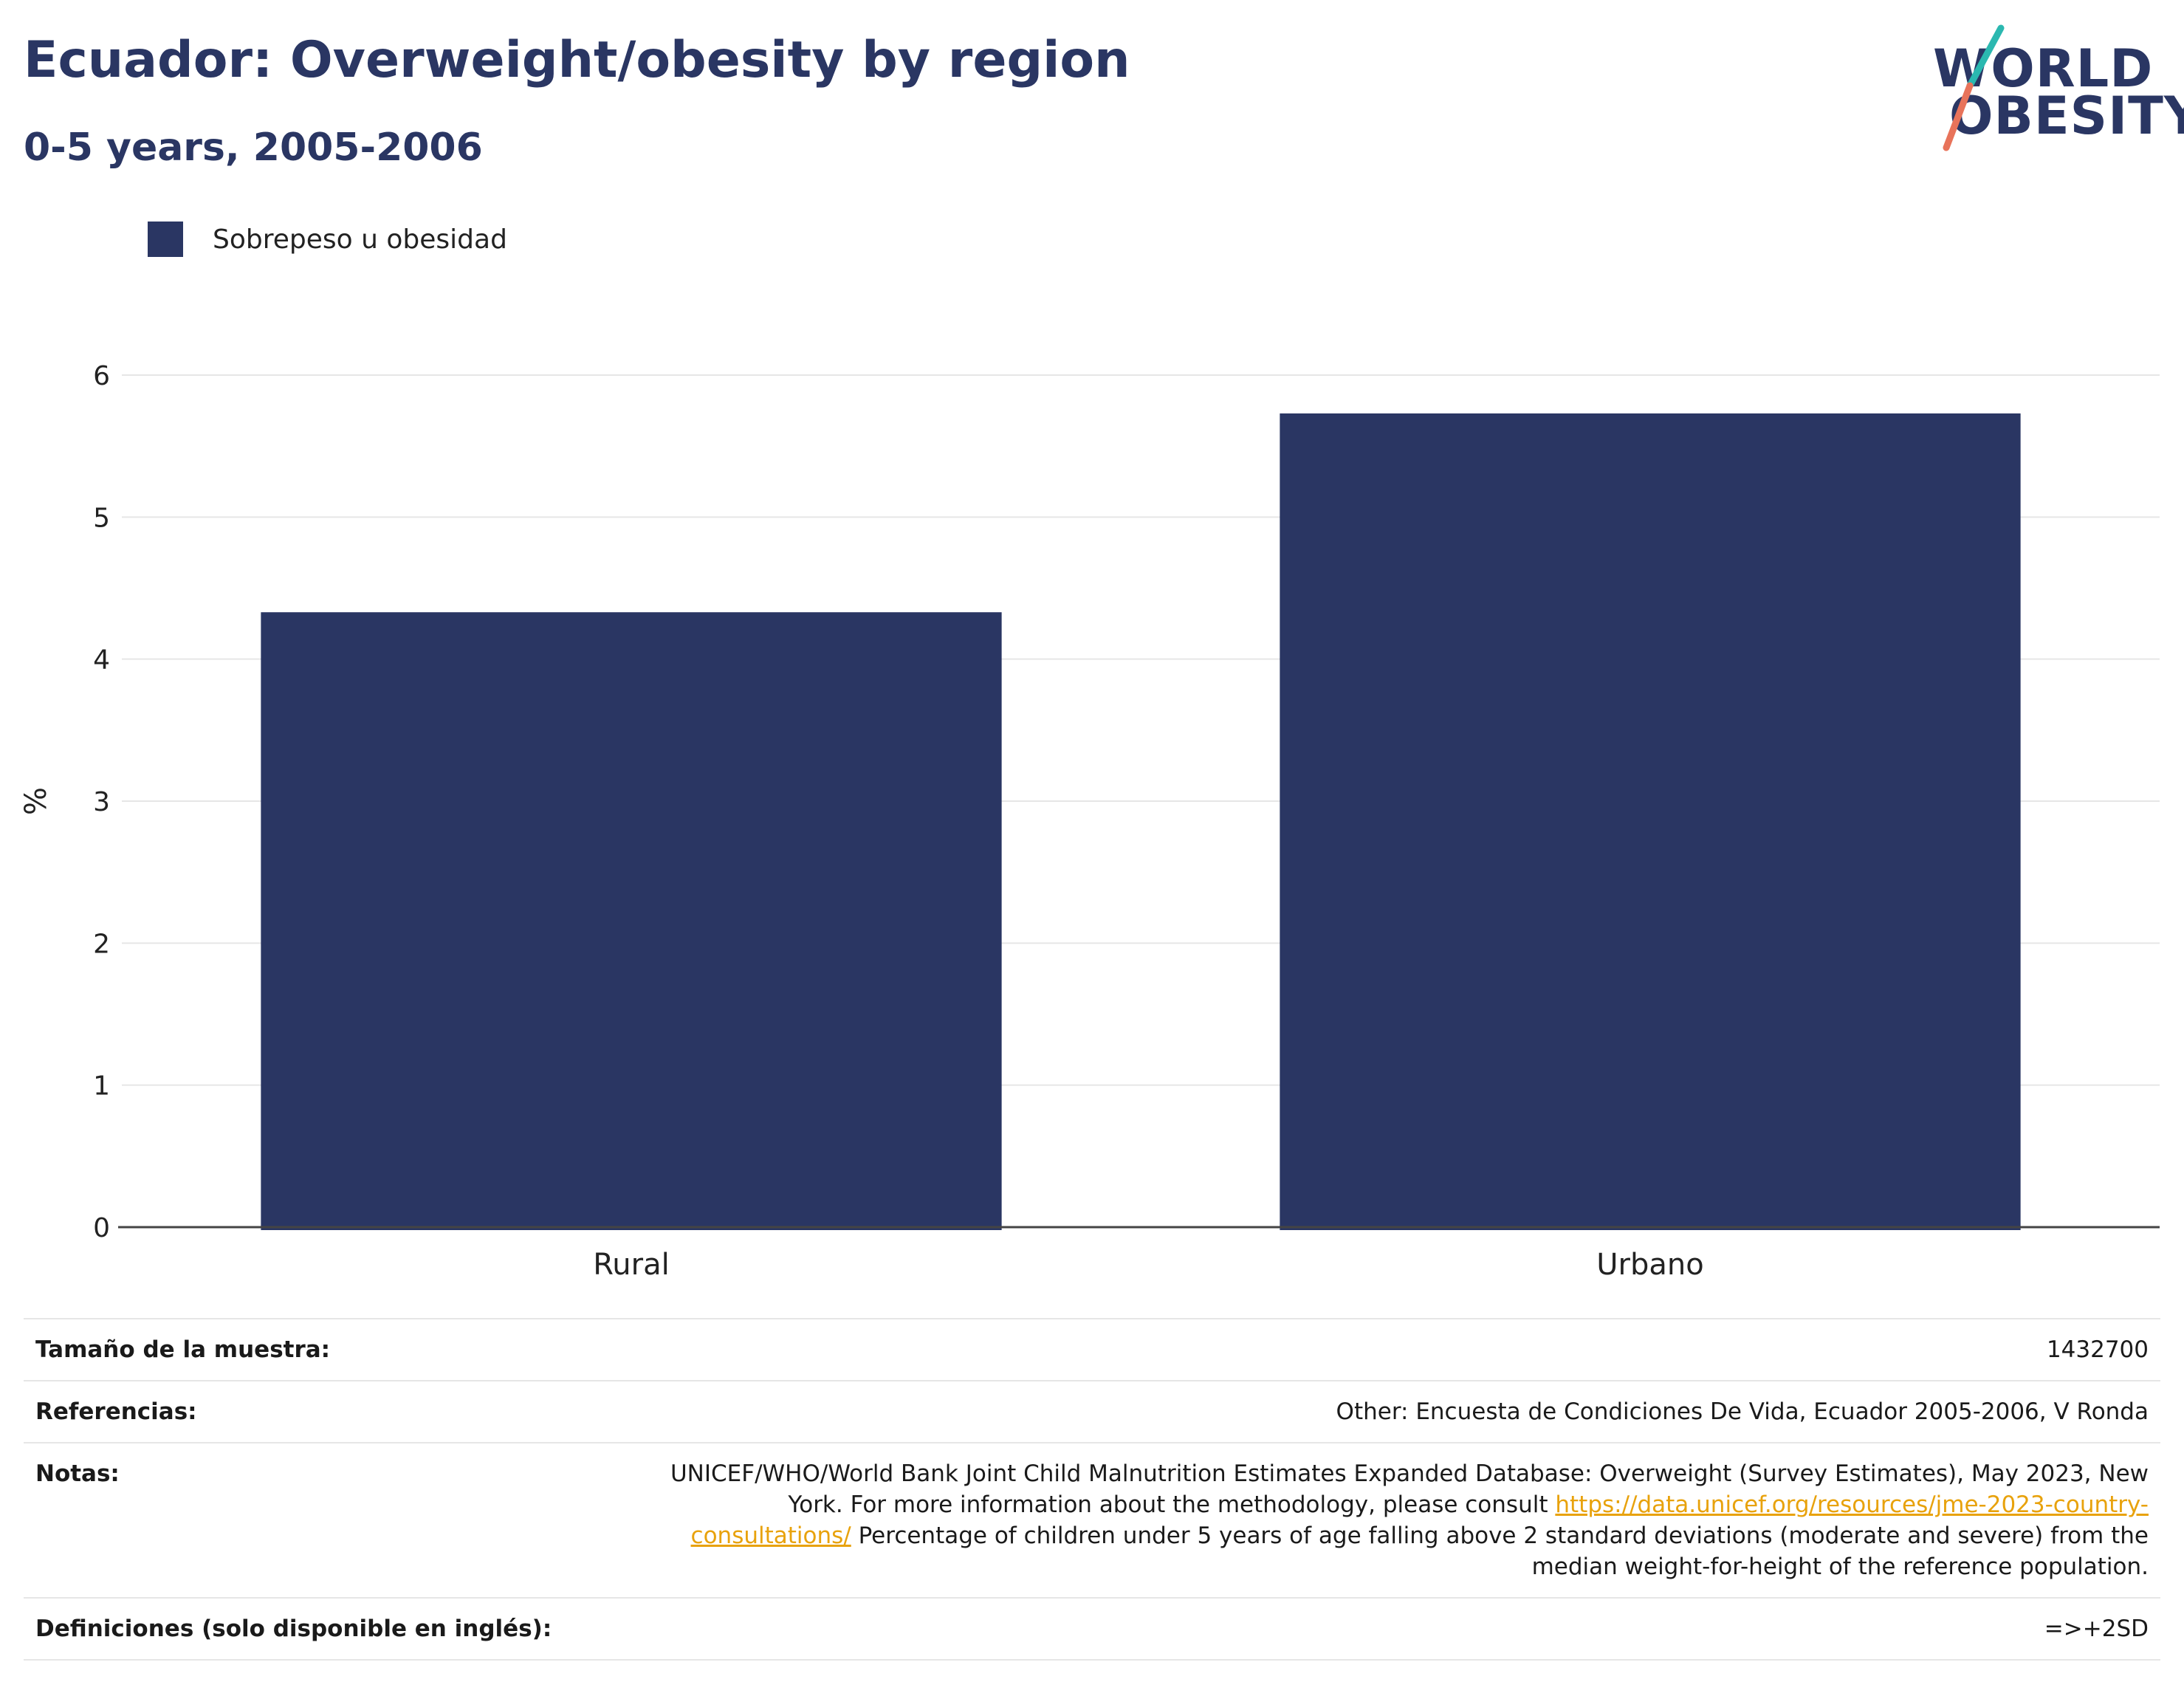 Image resolution: width=2184 pixels, height=1696 pixels. I want to click on legend-label: Sobrepeso u obesidad, so click(360, 239).